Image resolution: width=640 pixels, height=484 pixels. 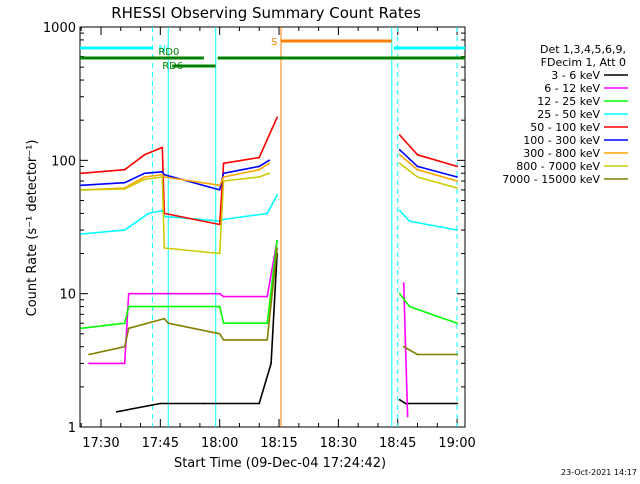 I want to click on y-axis-label: Count Rate (s⁻¹ detector⁻¹), so click(x=32, y=228).